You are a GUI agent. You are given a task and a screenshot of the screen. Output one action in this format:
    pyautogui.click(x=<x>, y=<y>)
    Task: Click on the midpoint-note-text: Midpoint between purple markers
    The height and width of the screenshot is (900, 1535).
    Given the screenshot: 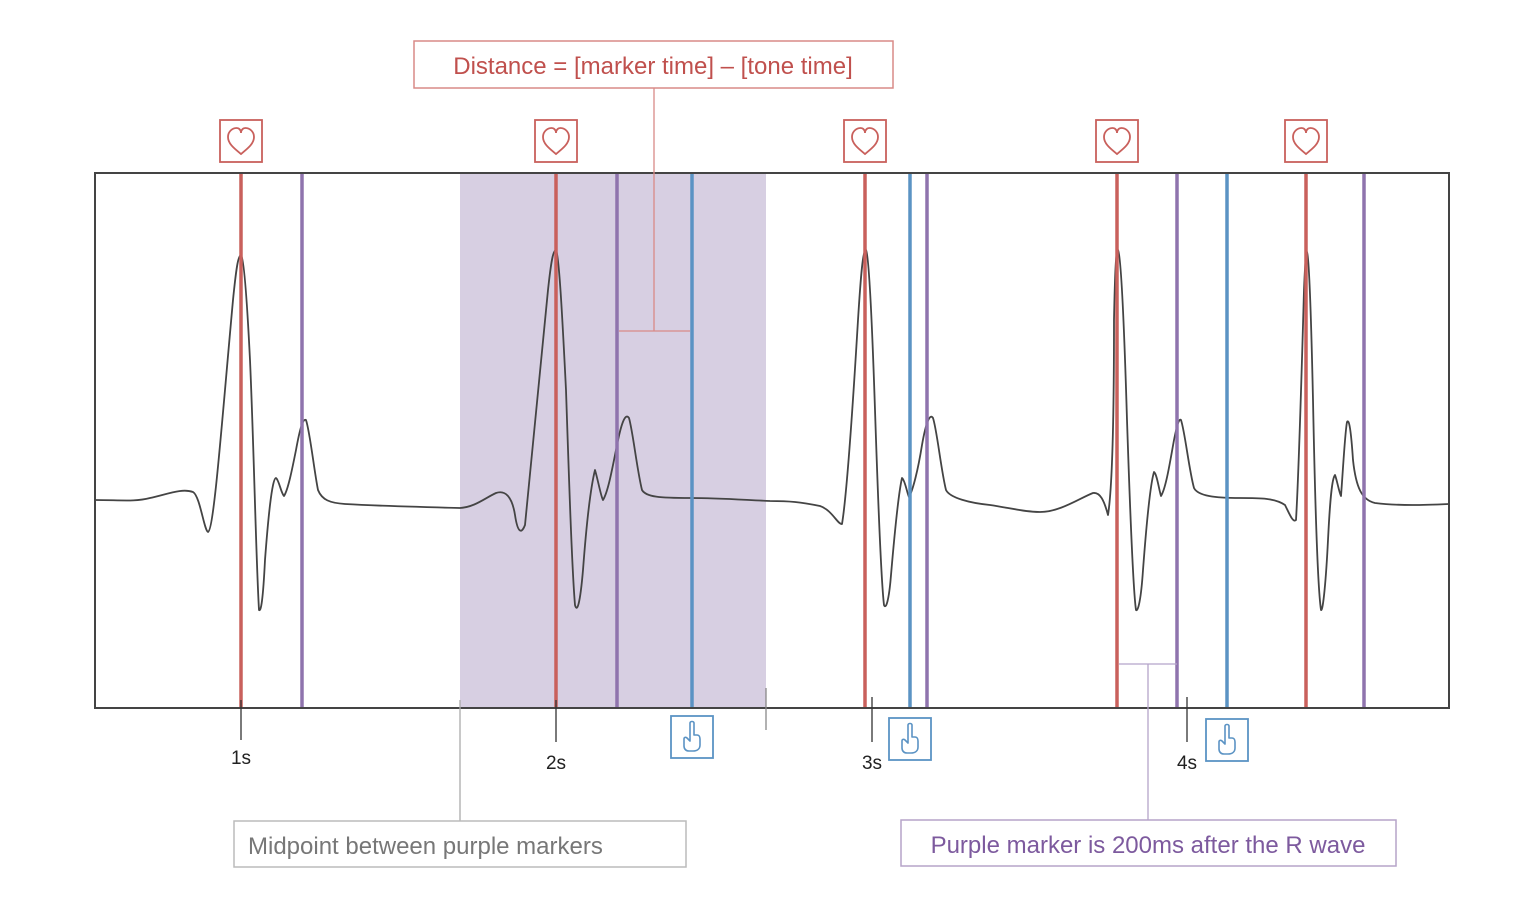 What is the action you would take?
    pyautogui.click(x=425, y=846)
    